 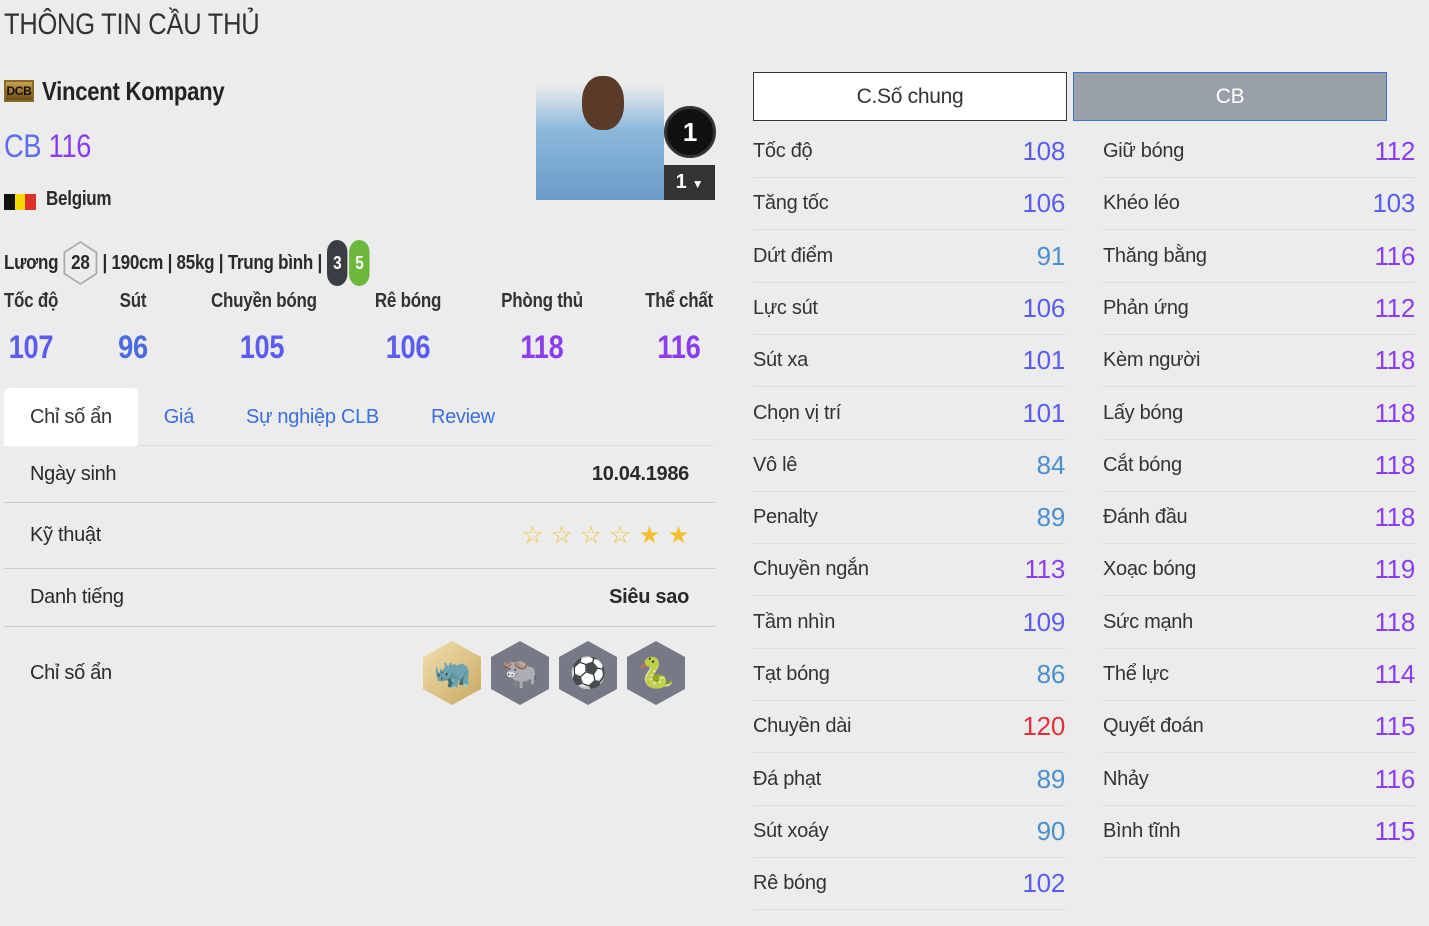 I want to click on stat-name: Thể lực, so click(x=1136, y=674).